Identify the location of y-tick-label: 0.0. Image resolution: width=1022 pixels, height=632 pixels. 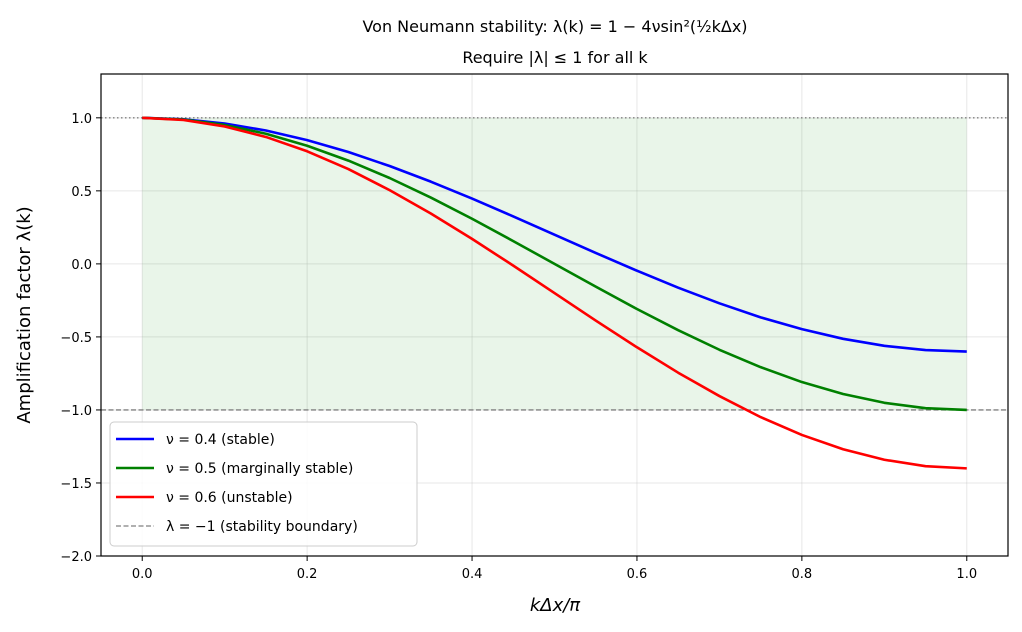
(81, 265).